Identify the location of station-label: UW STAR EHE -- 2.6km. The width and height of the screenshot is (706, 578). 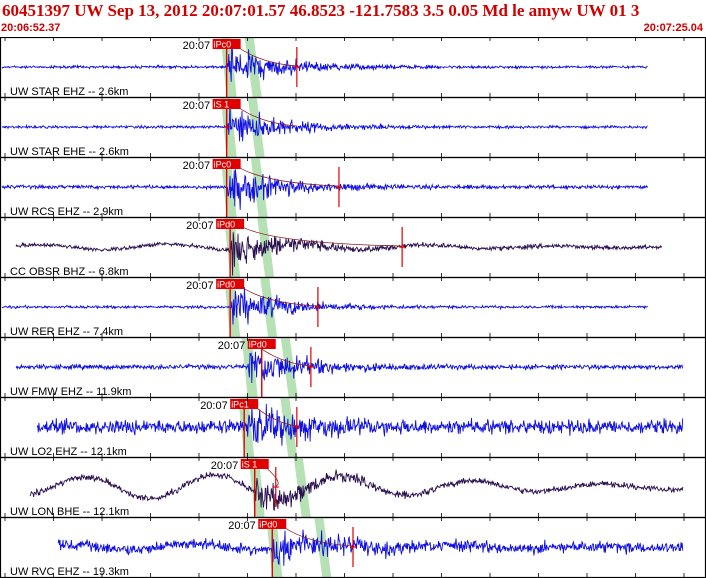
(69, 152).